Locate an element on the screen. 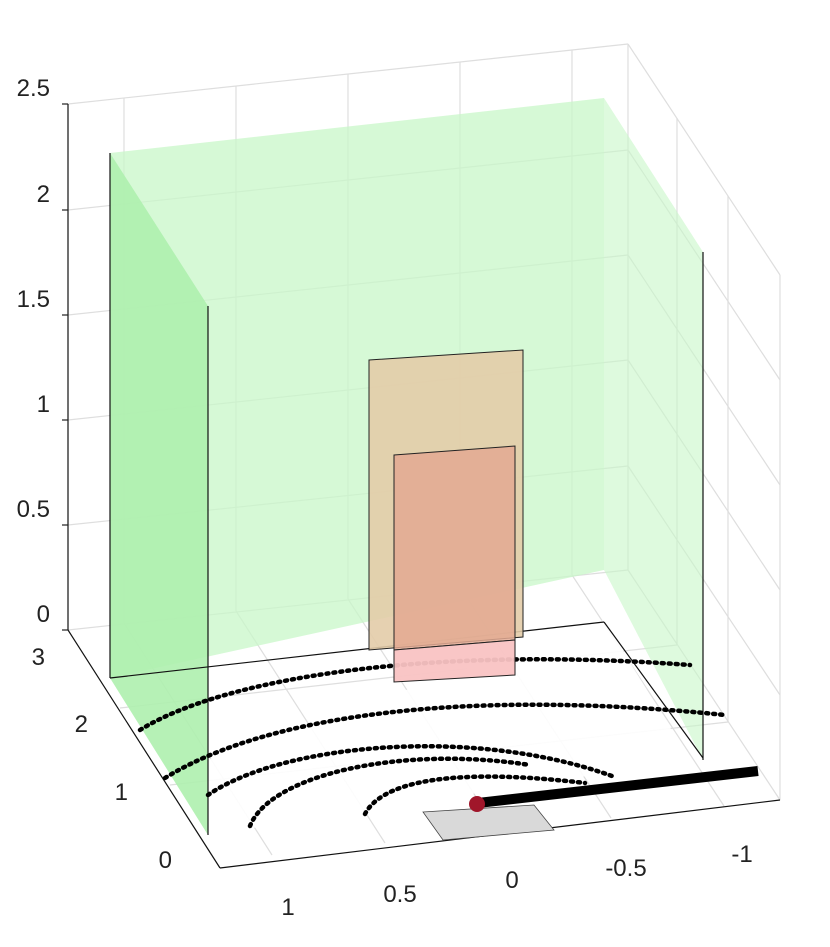  x-tick-neg0.5: -0.5 is located at coordinates (625, 868).